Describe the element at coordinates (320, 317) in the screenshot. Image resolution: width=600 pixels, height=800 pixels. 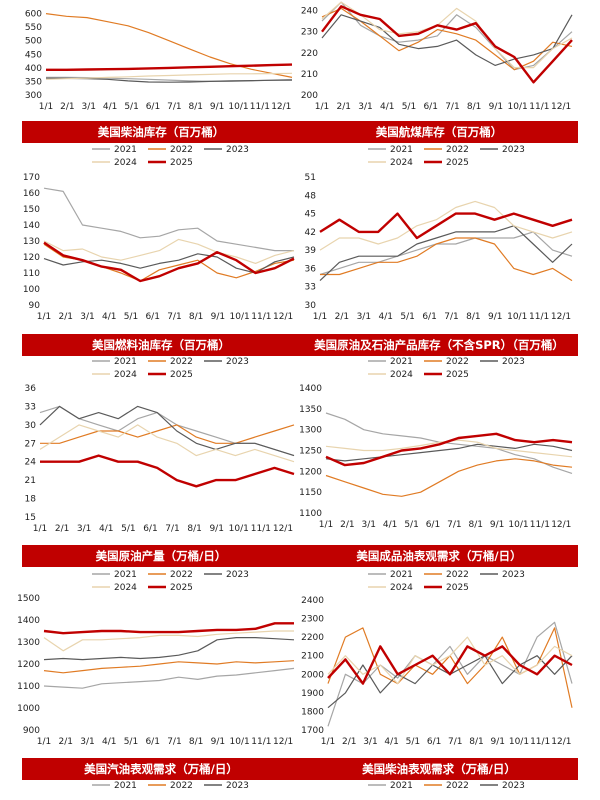
I see `c4-xtick: 1/1` at that location.